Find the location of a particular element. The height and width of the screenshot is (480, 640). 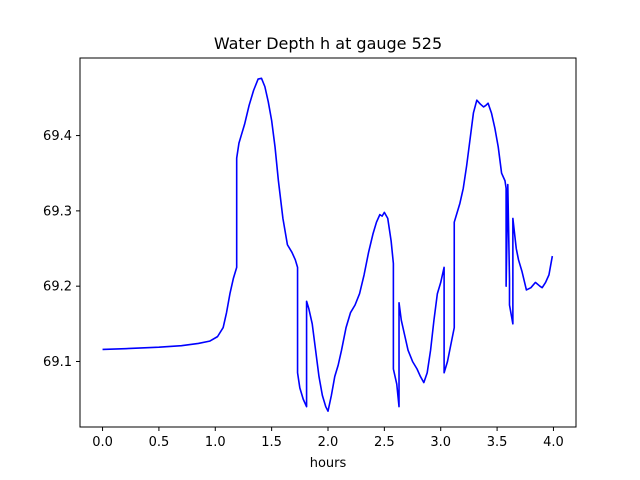

x-tick-label: 3.5 is located at coordinates (497, 442).